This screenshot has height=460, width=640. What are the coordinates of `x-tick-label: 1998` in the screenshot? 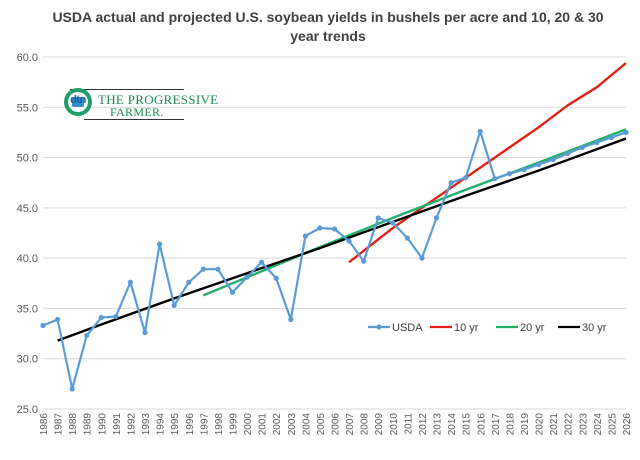 It's located at (219, 424).